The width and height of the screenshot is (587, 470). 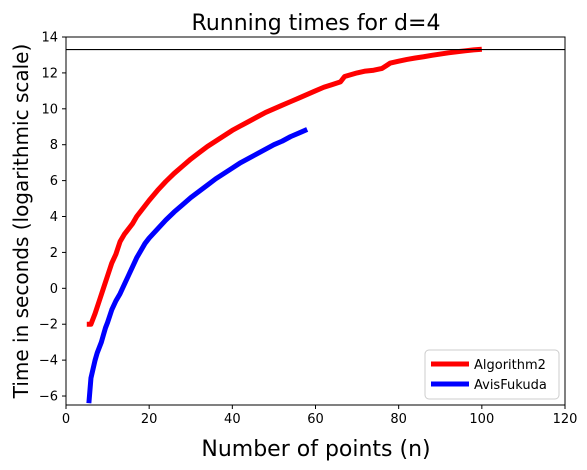 I want to click on x-tick-label: 40, so click(x=232, y=419).